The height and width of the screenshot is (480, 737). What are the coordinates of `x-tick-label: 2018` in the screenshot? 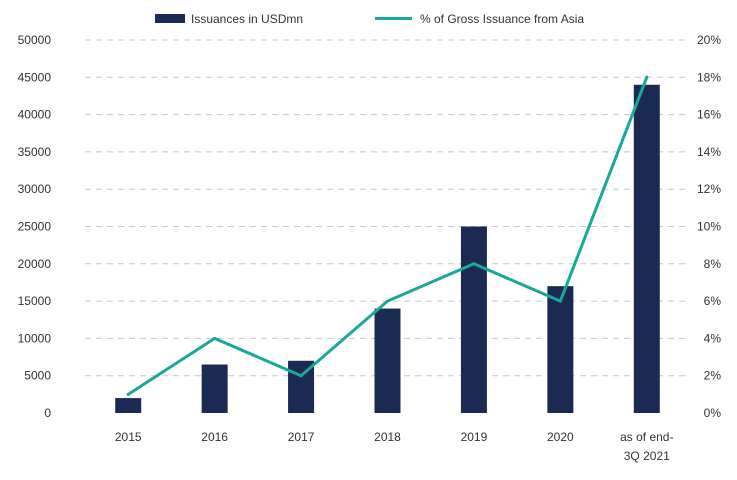 It's located at (387, 437).